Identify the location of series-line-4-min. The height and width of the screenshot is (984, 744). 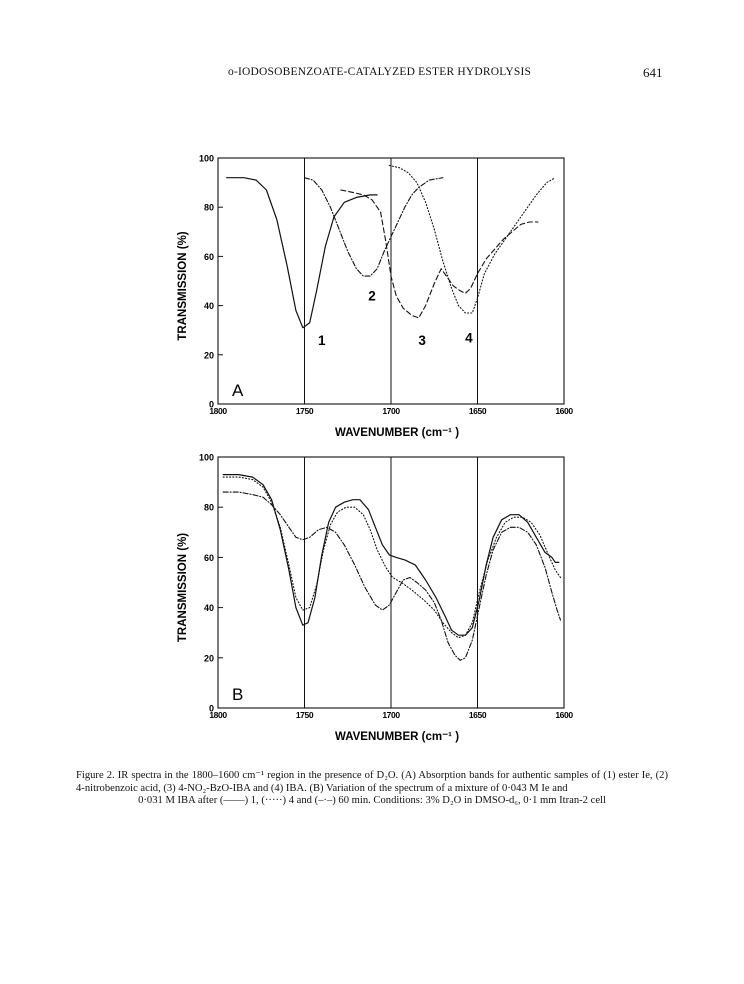
(392, 557).